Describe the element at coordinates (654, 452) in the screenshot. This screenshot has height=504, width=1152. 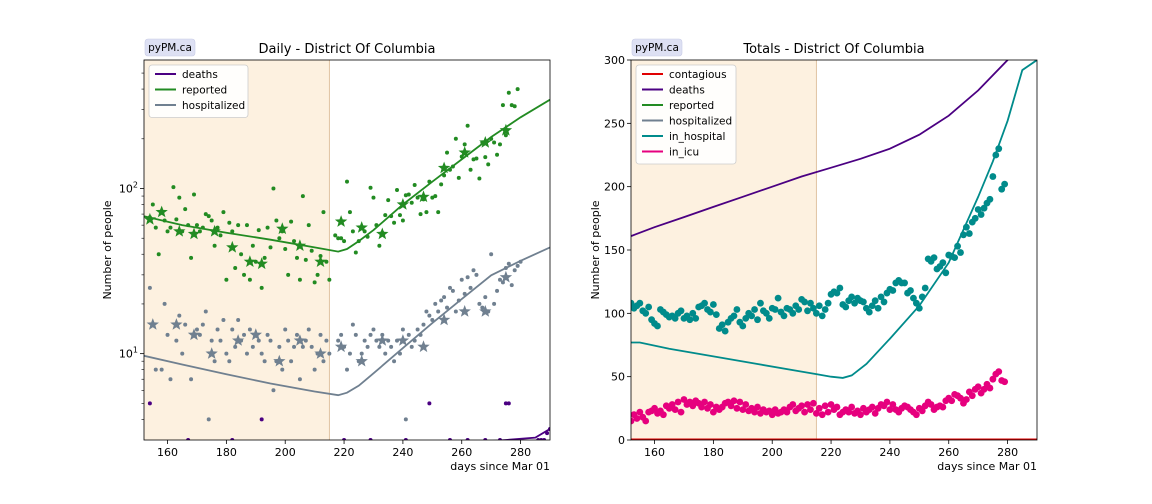
I see `x-tick-label: 160` at that location.